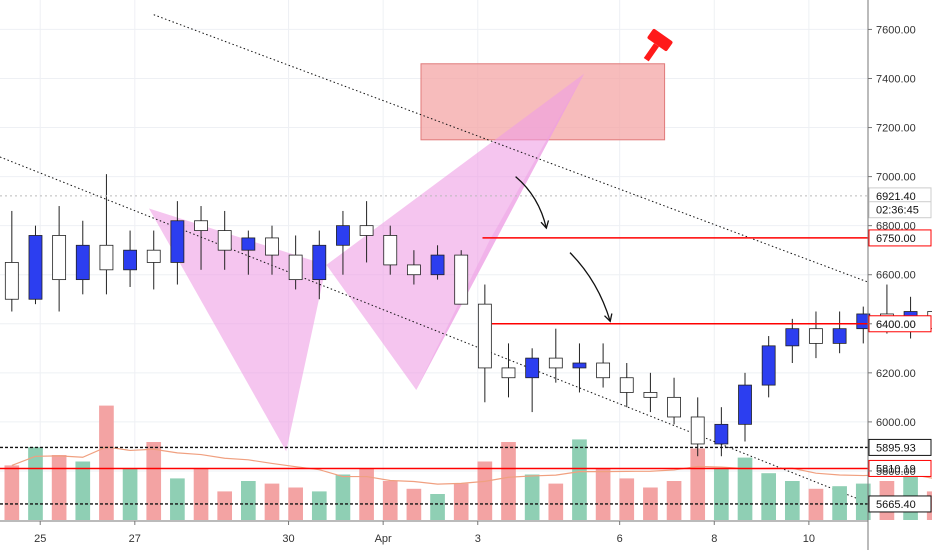 Image resolution: width=932 pixels, height=555 pixels. I want to click on y-tick-label: 5800.00, so click(896, 472).